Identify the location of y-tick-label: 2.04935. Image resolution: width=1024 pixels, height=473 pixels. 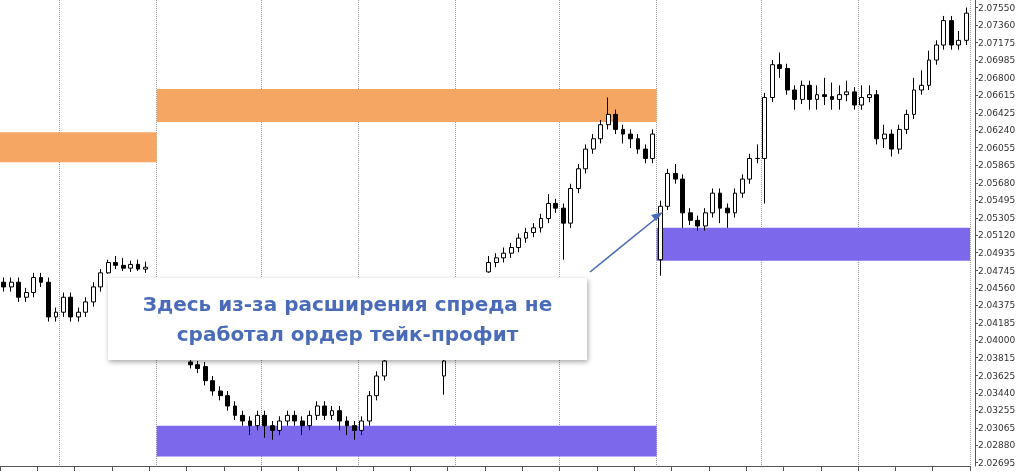
(997, 252).